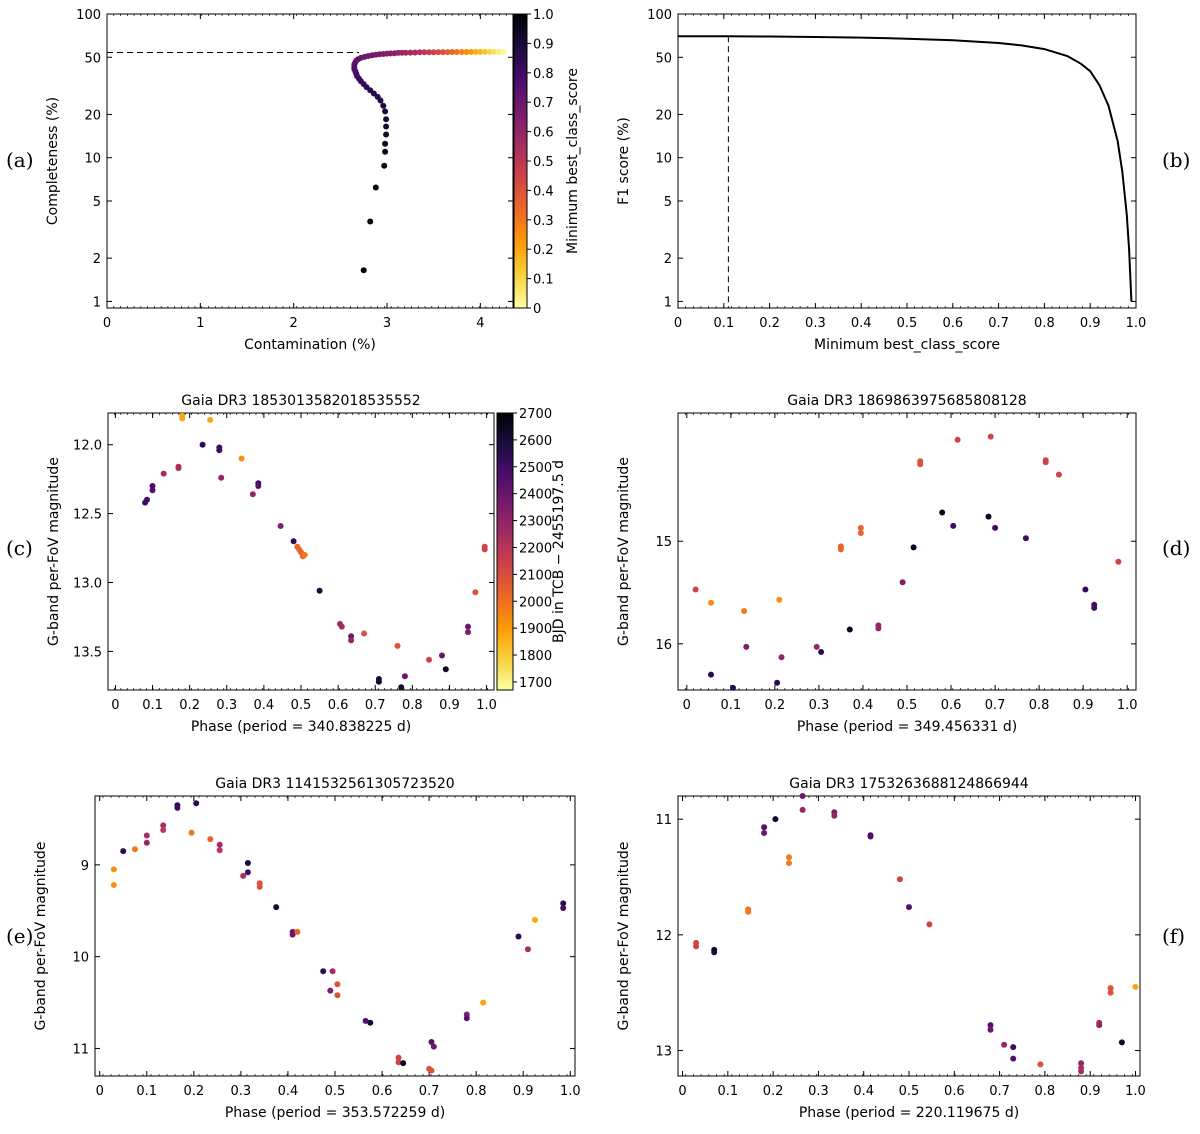 The width and height of the screenshot is (1200, 1134). What do you see at coordinates (87, 446) in the screenshot?
I see `y-tick-label: 12.0` at bounding box center [87, 446].